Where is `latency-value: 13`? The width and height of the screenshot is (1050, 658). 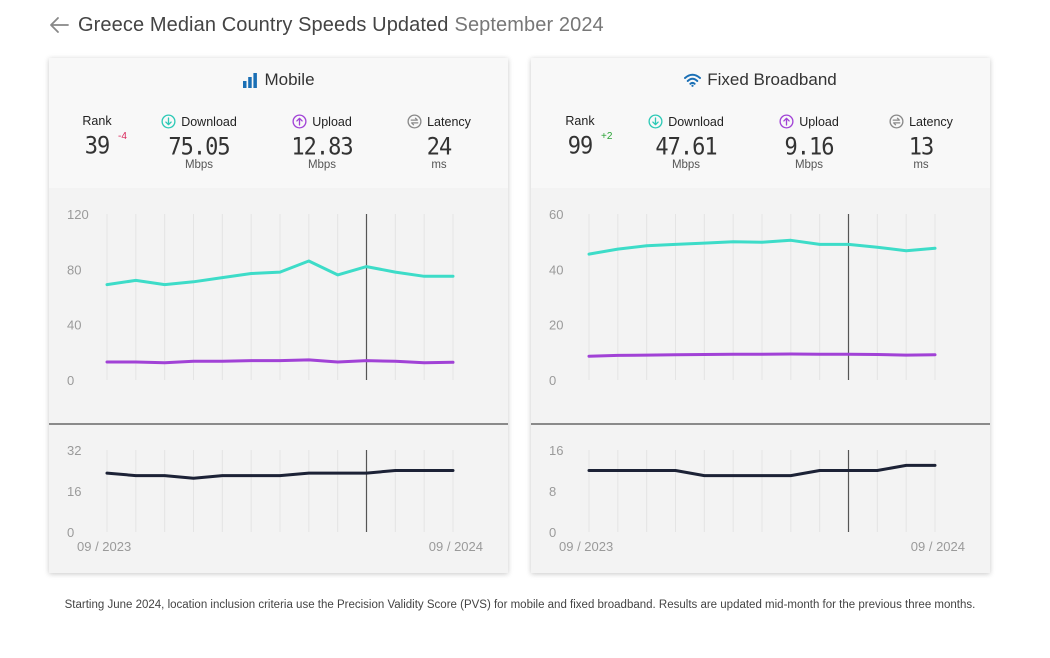 latency-value: 13 is located at coordinates (921, 147).